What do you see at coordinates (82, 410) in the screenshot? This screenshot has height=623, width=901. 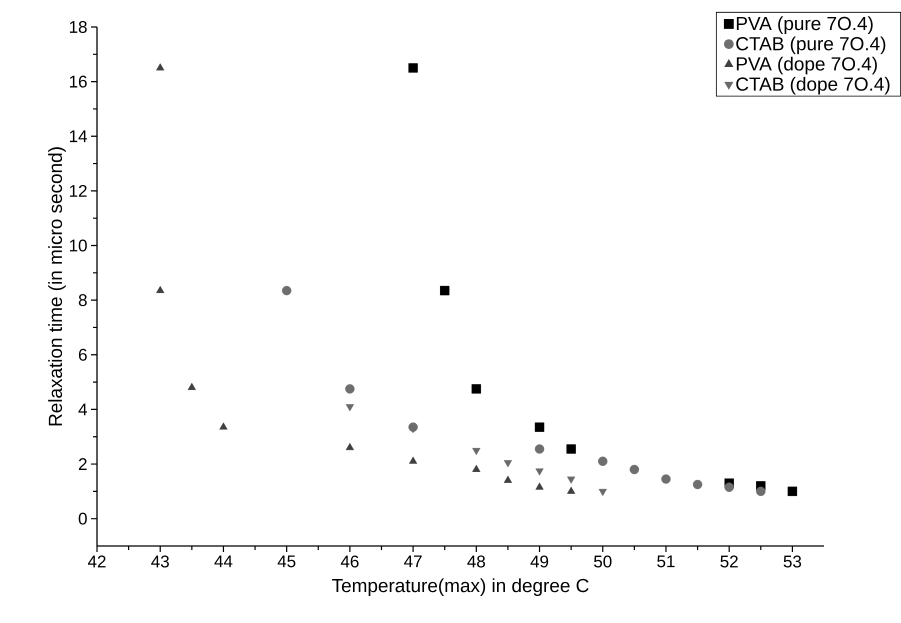 I see `y-tick-label: 4` at bounding box center [82, 410].